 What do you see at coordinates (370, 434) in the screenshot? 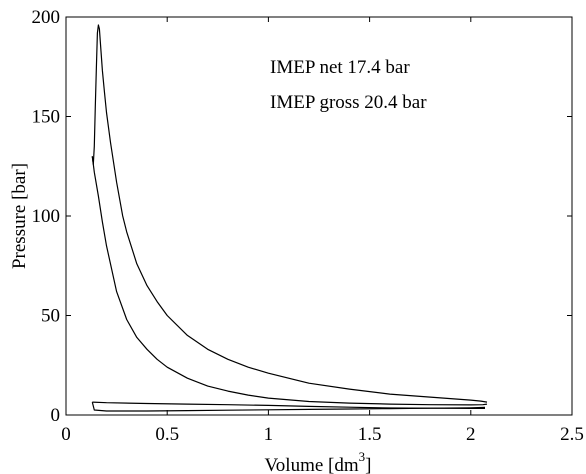
I see `x-tick-label: 1.5` at bounding box center [370, 434].